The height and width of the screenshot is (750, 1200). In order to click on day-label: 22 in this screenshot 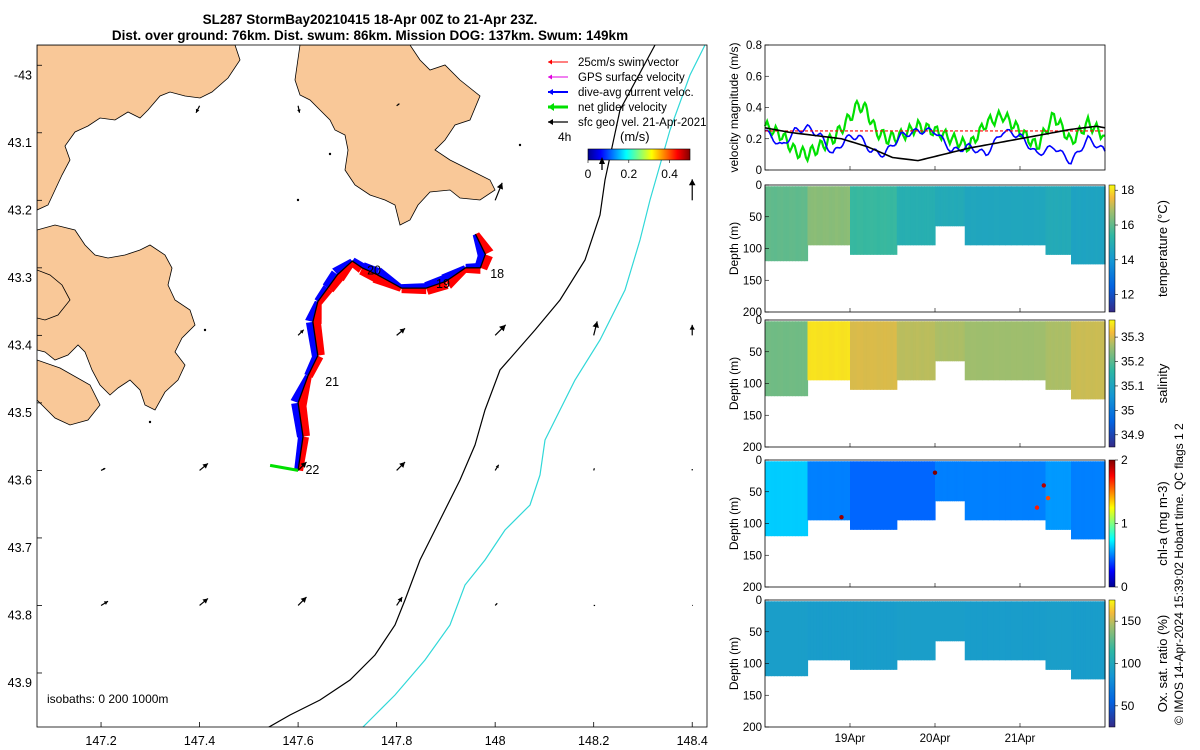, I will do `click(312, 470)`.